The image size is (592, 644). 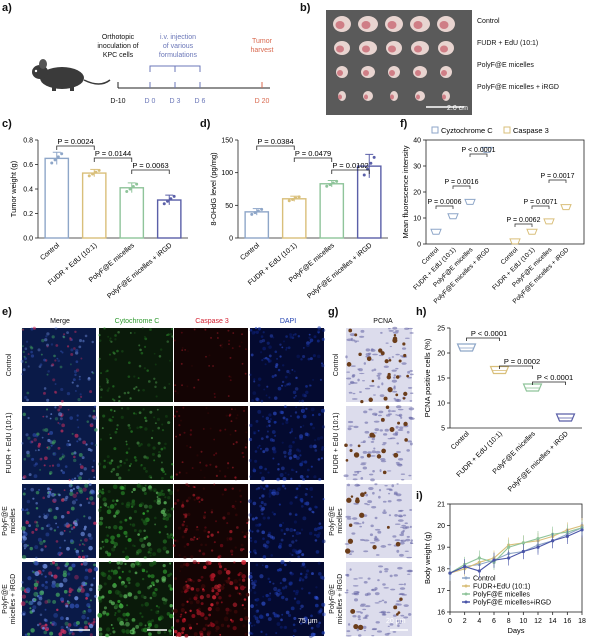 What do you see at coordinates (327, 186) in the screenshot?
I see `data-point` at bounding box center [327, 186].